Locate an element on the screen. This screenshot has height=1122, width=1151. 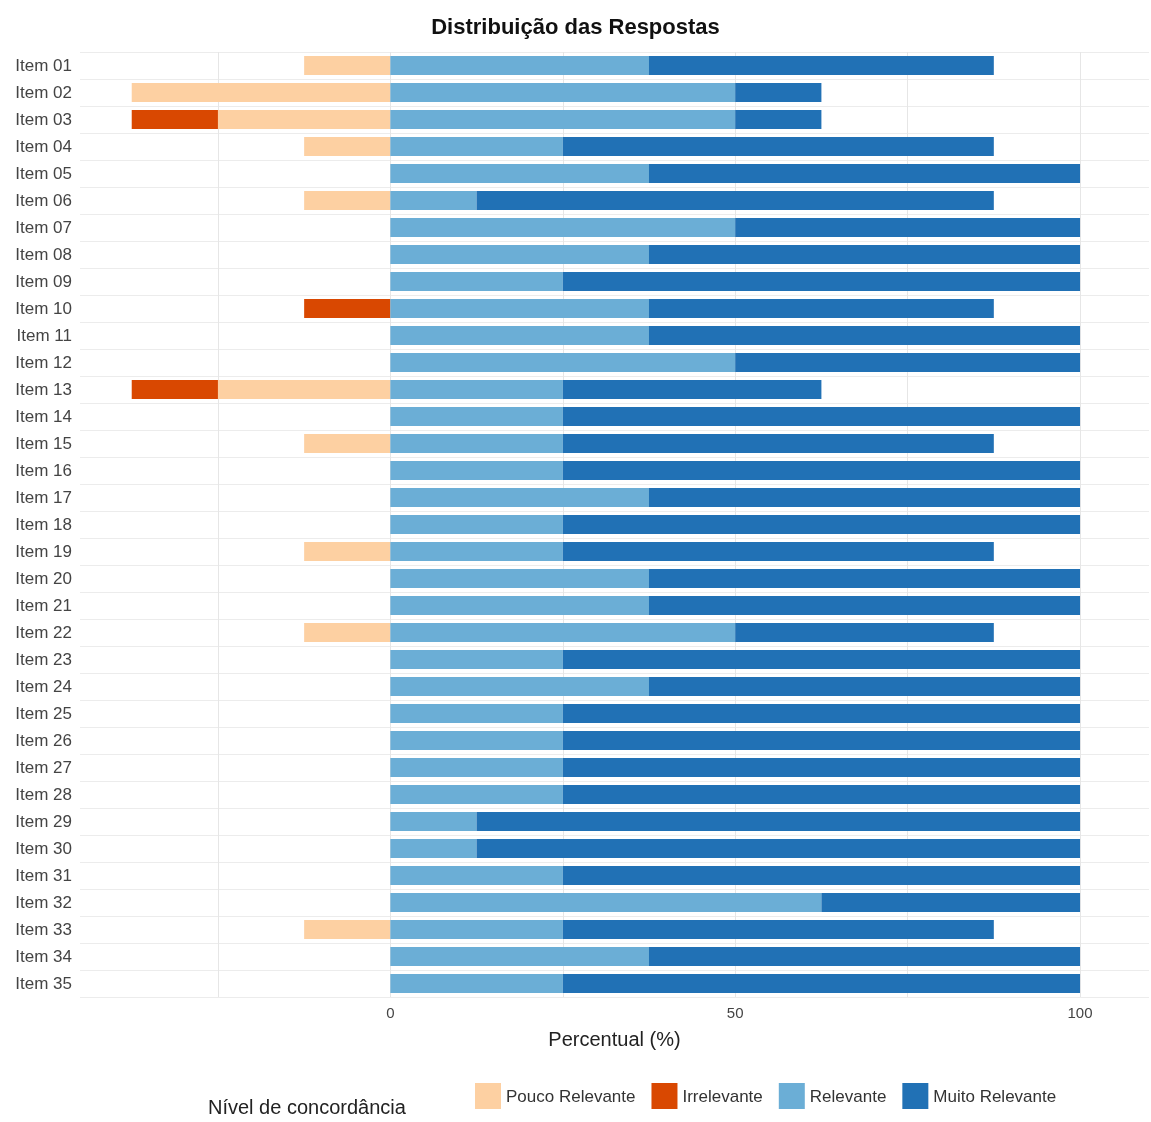
y-tick-label: Item 10 is located at coordinates (43, 308).